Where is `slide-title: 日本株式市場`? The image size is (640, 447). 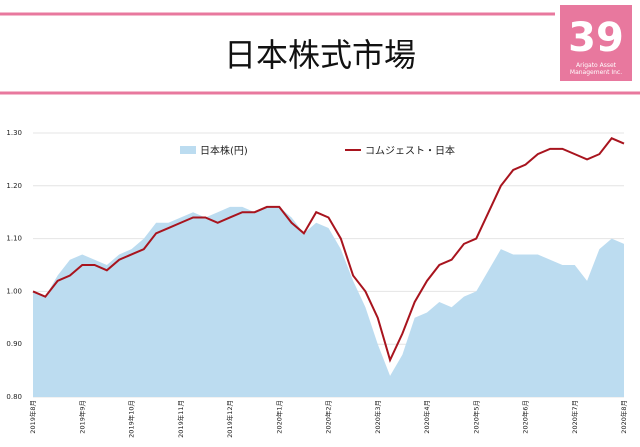 slide-title: 日本株式市場 is located at coordinates (320, 55).